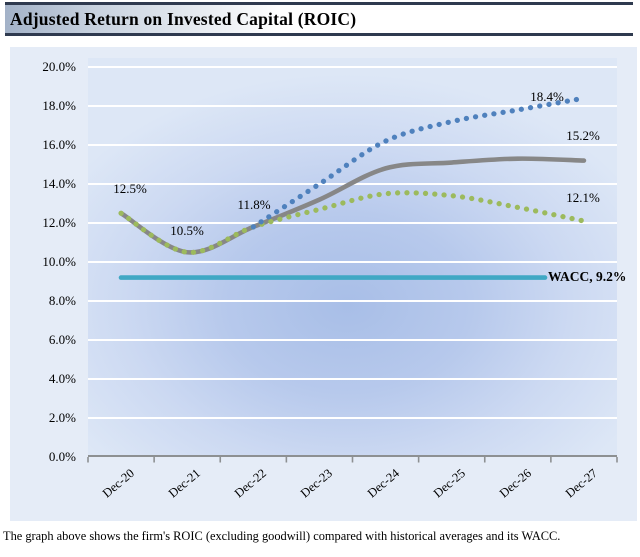 The image size is (640, 557). I want to click on y-tick-label: 10.0%, so click(59, 261).